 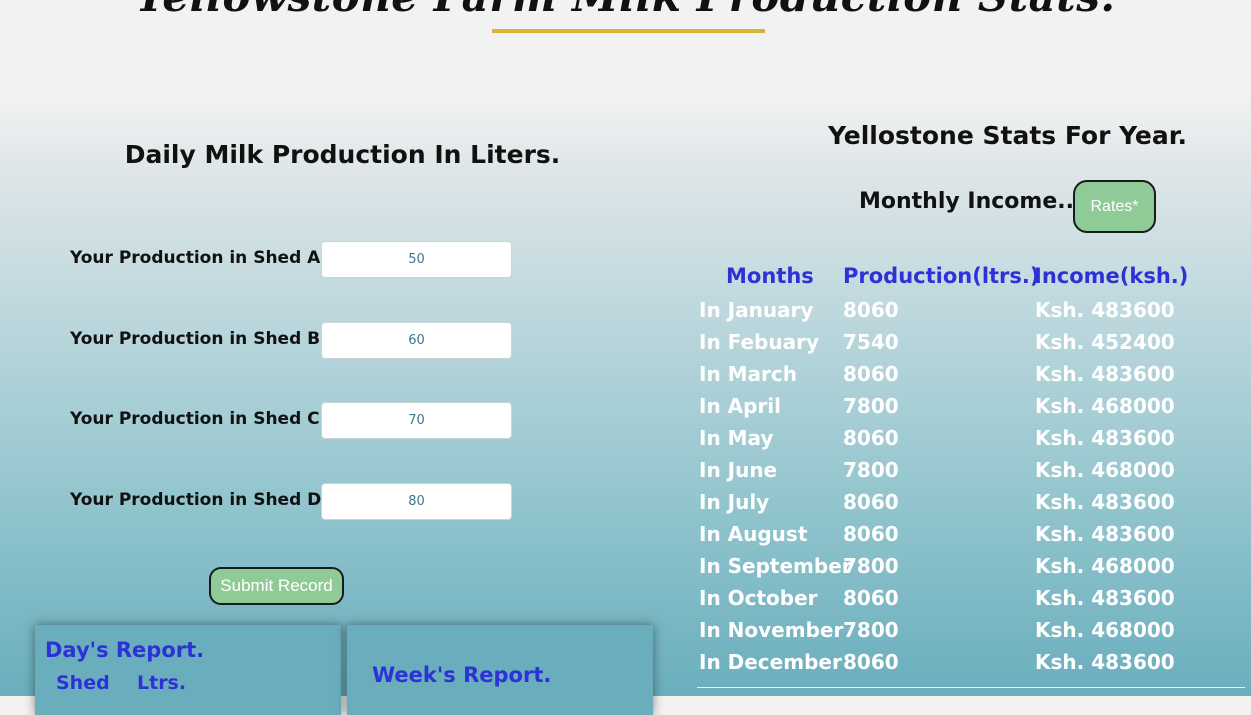 I want to click on income-cell: Ksh. 452400, so click(x=1105, y=342).